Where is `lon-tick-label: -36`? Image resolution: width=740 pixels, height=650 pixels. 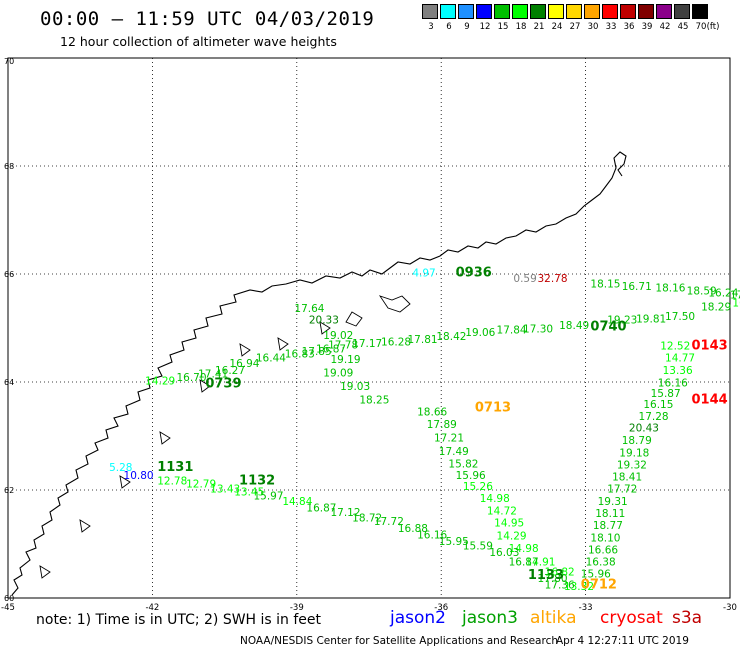 lon-tick-label: -36 is located at coordinates (441, 608).